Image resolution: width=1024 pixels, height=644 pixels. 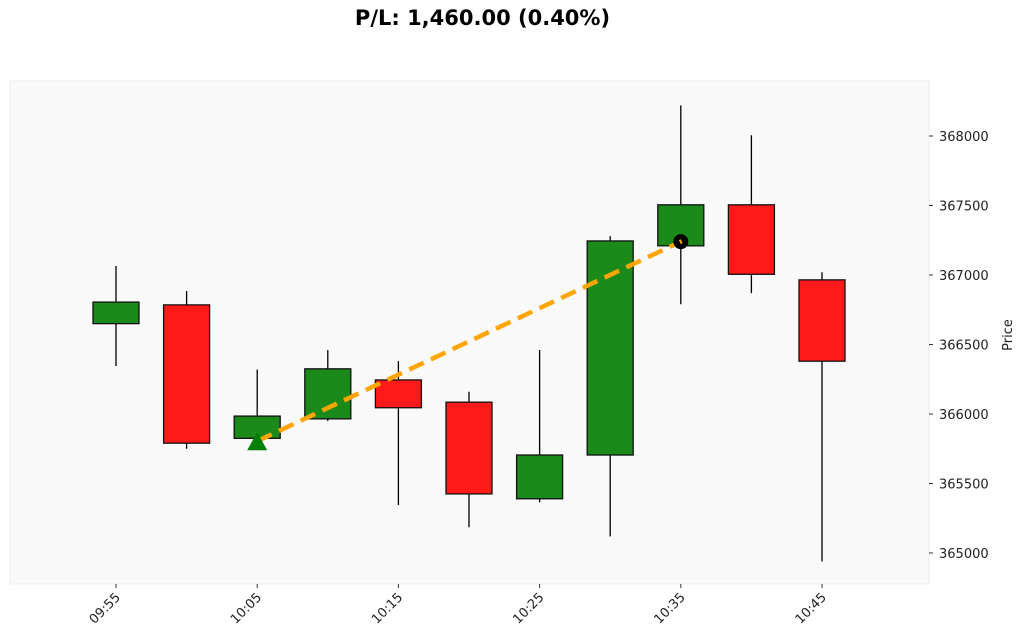 I want to click on y-tick-label: 366500, so click(x=964, y=346).